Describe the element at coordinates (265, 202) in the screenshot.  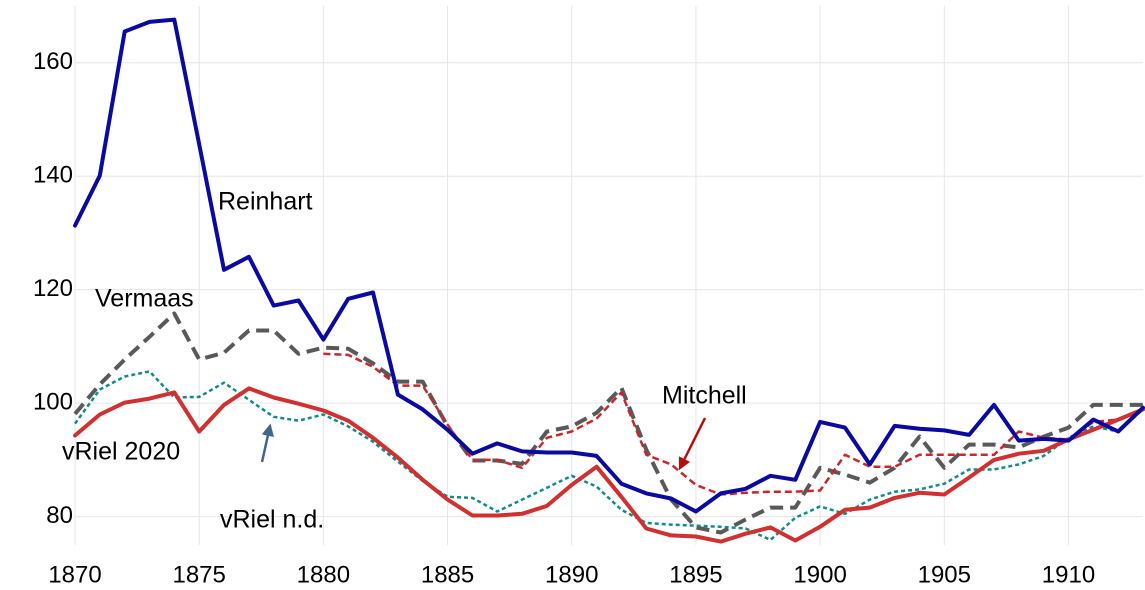
I see `annotation: Reinhart` at that location.